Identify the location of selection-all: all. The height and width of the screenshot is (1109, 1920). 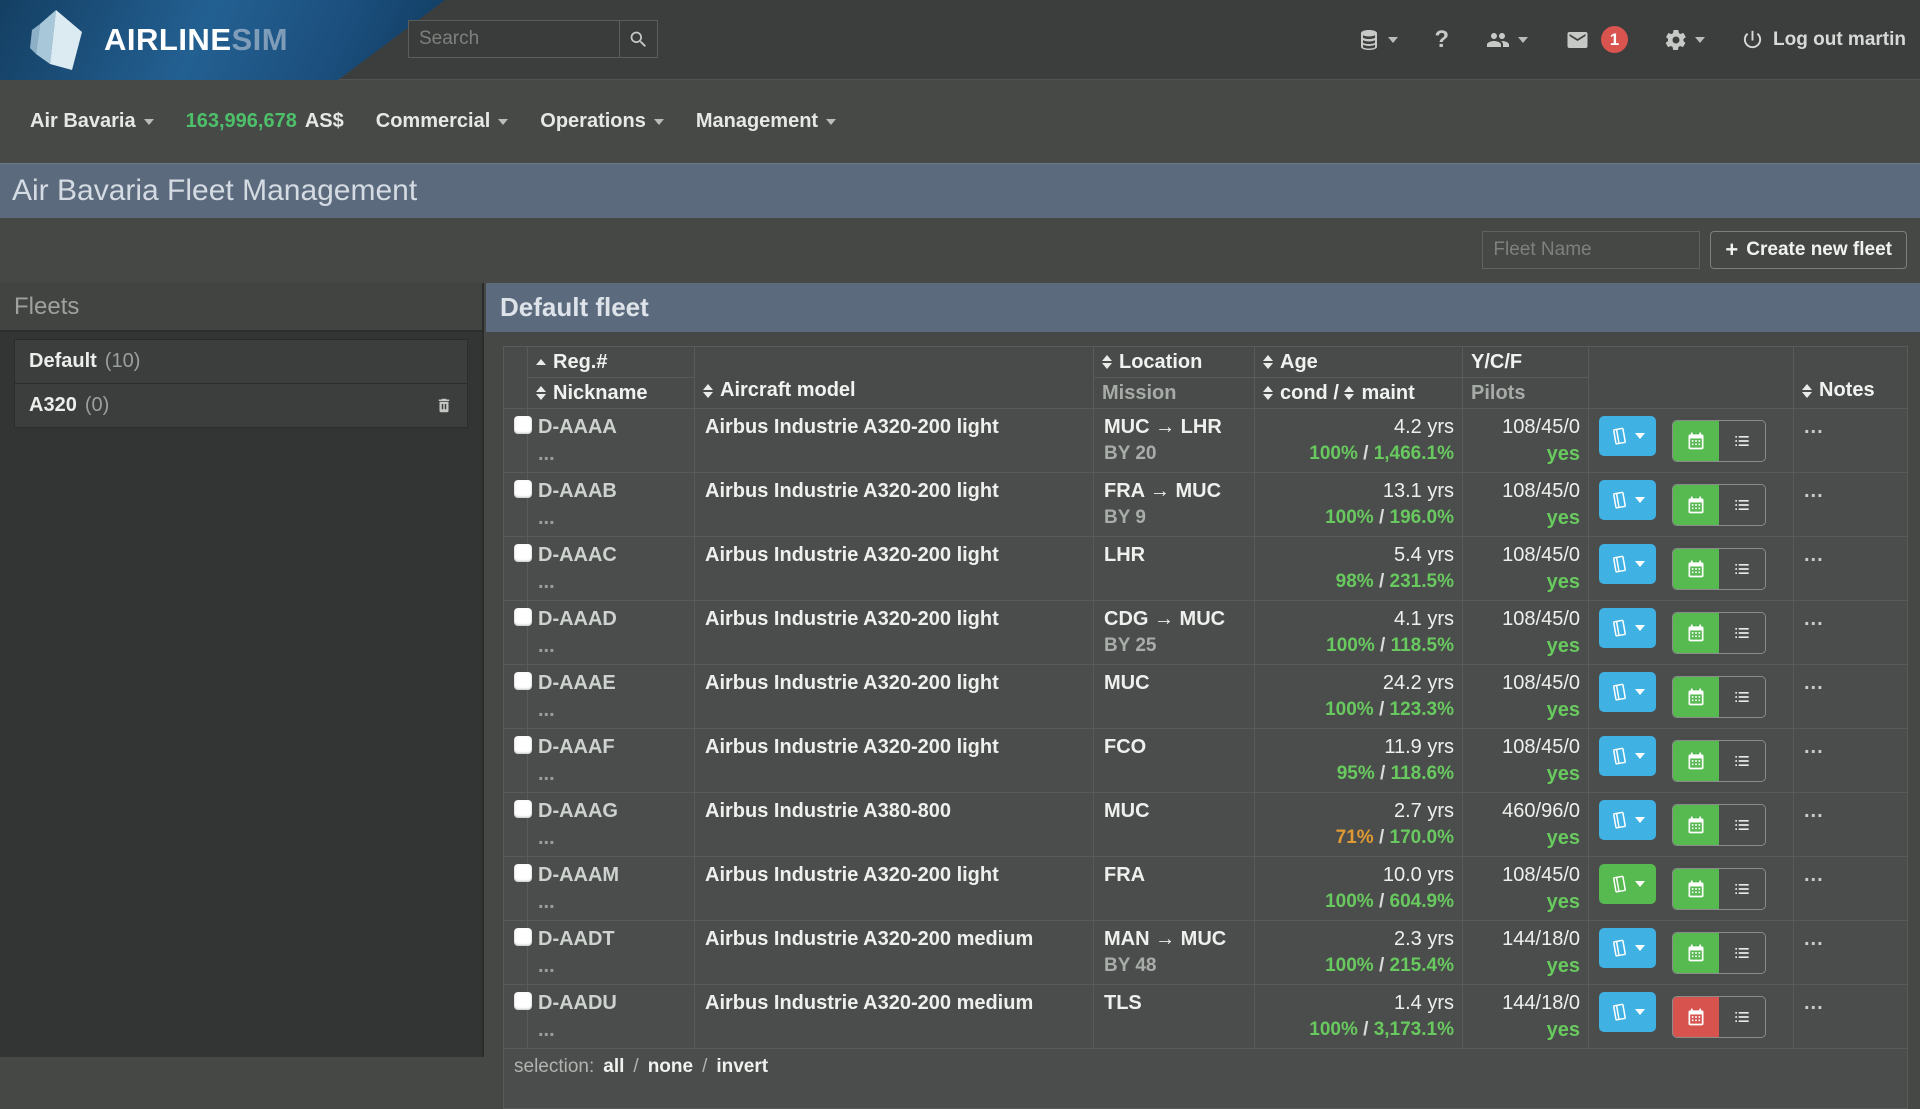
(614, 1066).